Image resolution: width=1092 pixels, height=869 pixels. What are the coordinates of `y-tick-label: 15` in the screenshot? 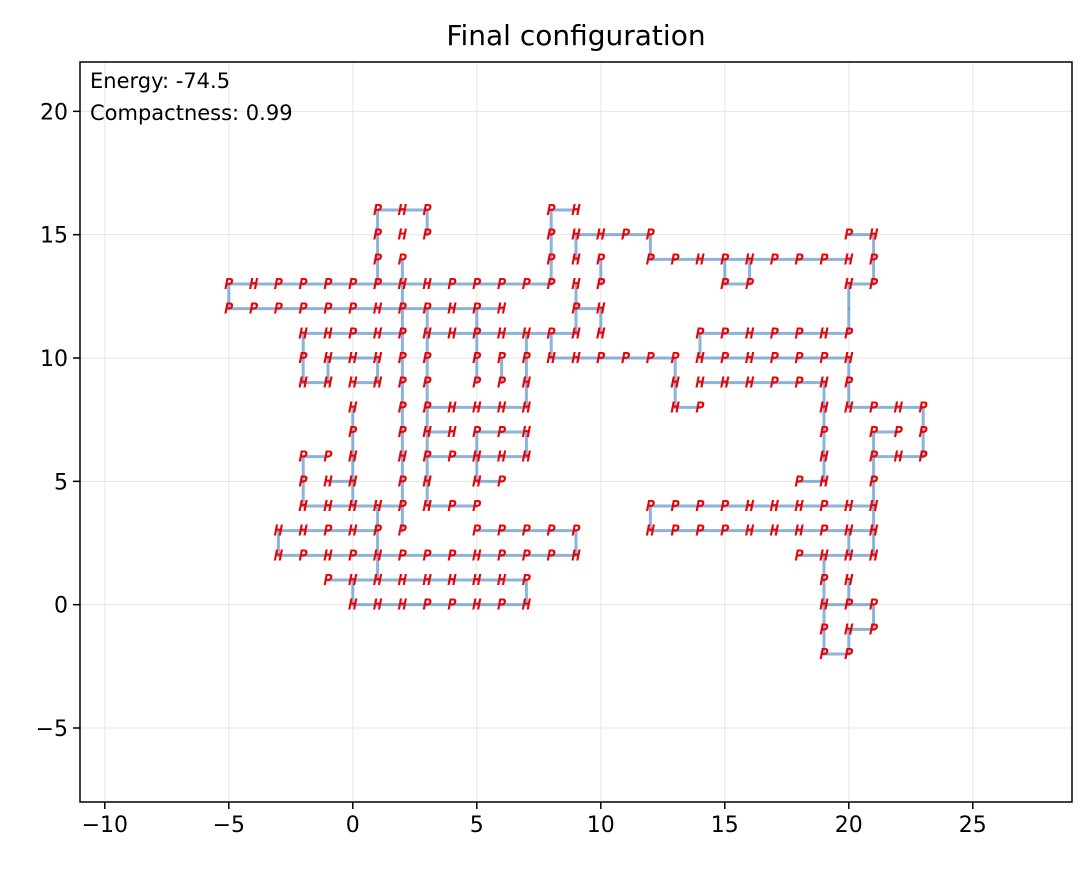 It's located at (54, 236).